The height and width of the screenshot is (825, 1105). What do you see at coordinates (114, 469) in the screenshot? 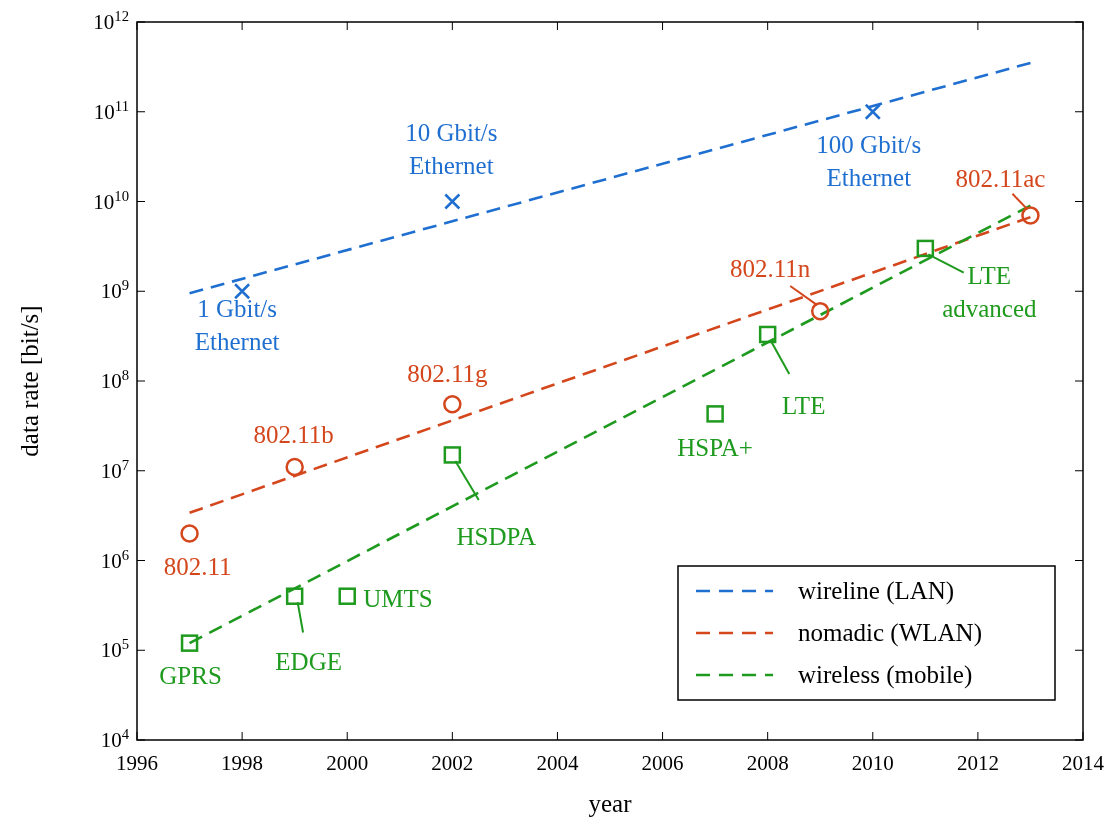
I see `y-tick-label: 10$^{7}$` at bounding box center [114, 469].